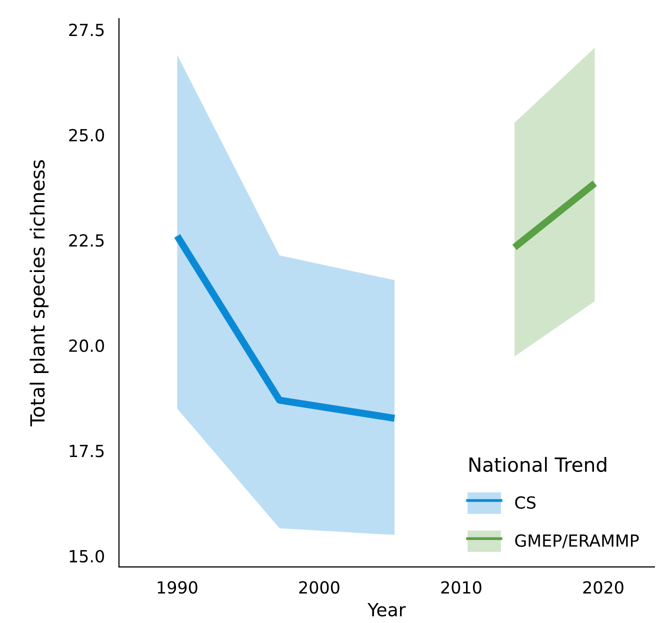  I want to click on x-tick-label: 1990, so click(178, 587).